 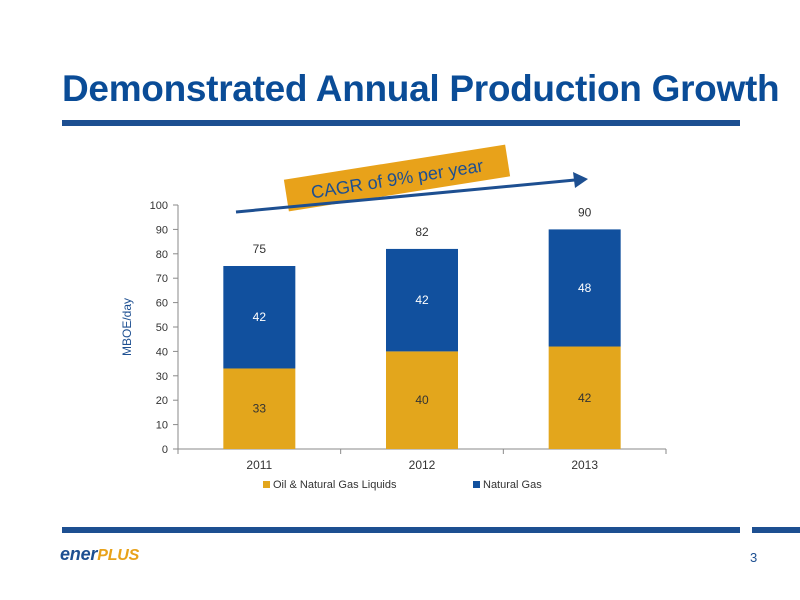 What do you see at coordinates (422, 465) in the screenshot?
I see `x-tick-label: 2012` at bounding box center [422, 465].